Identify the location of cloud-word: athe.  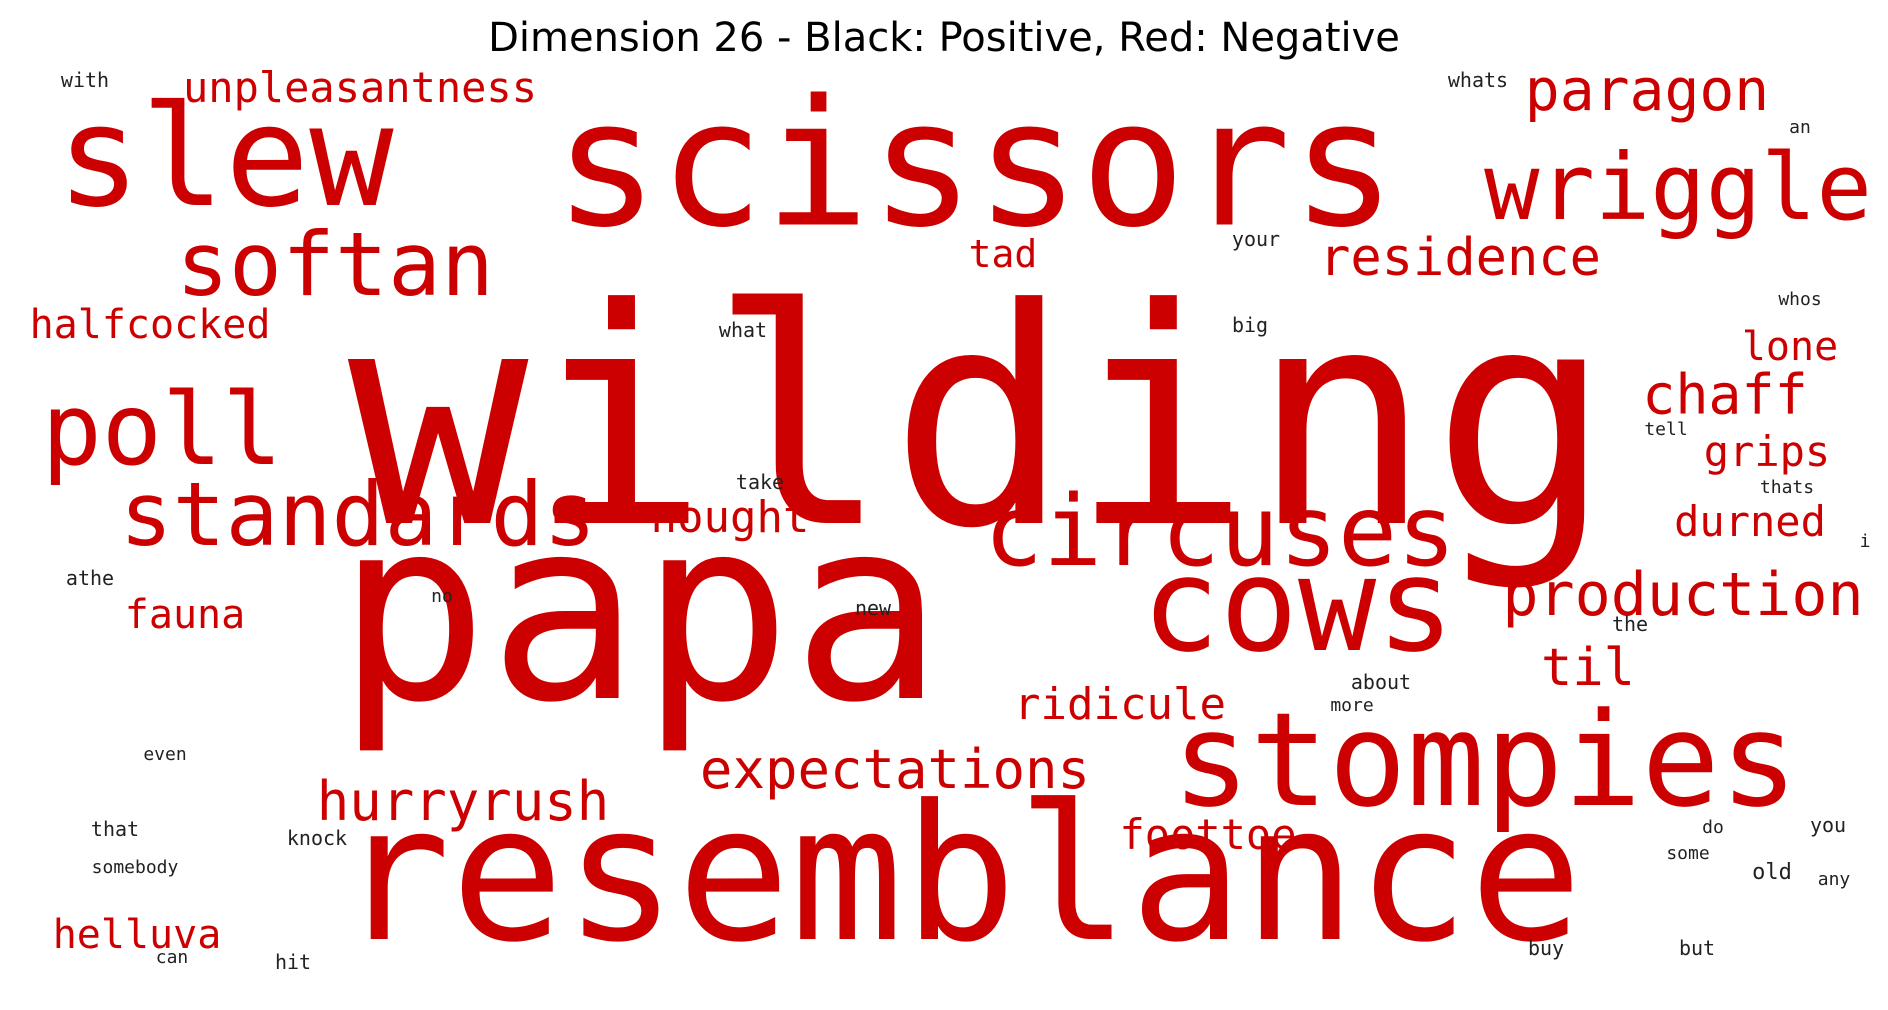
(90, 578).